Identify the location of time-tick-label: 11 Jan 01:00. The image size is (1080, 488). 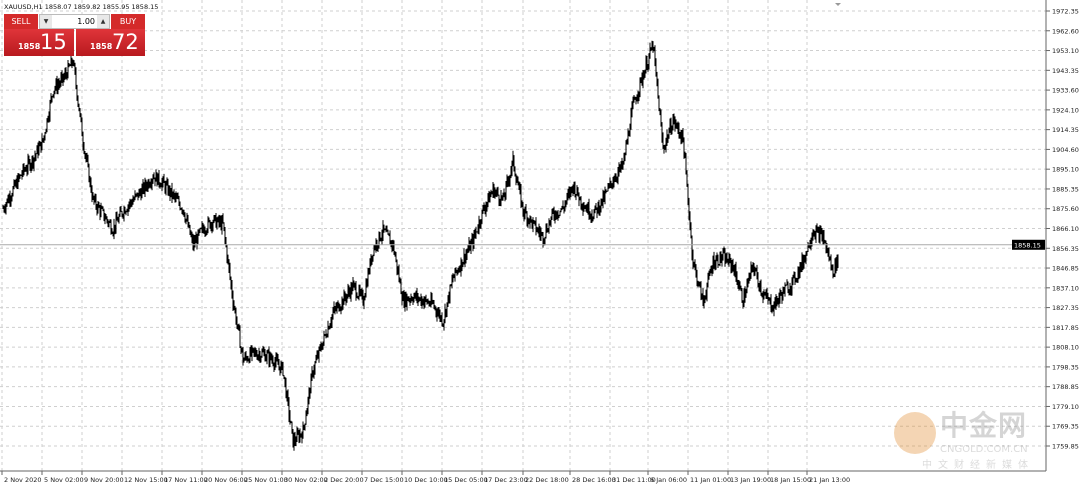
(710, 480).